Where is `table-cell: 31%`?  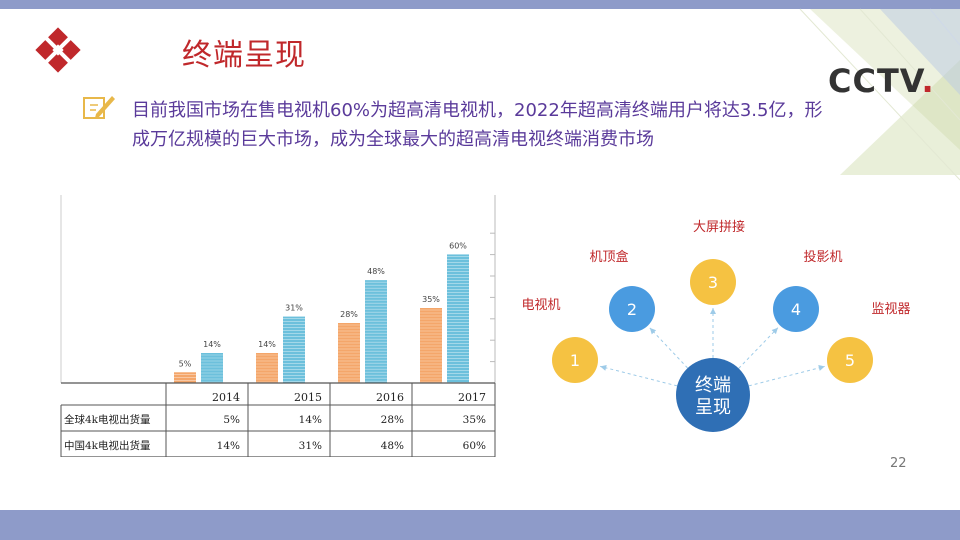
table-cell: 31% is located at coordinates (310, 446).